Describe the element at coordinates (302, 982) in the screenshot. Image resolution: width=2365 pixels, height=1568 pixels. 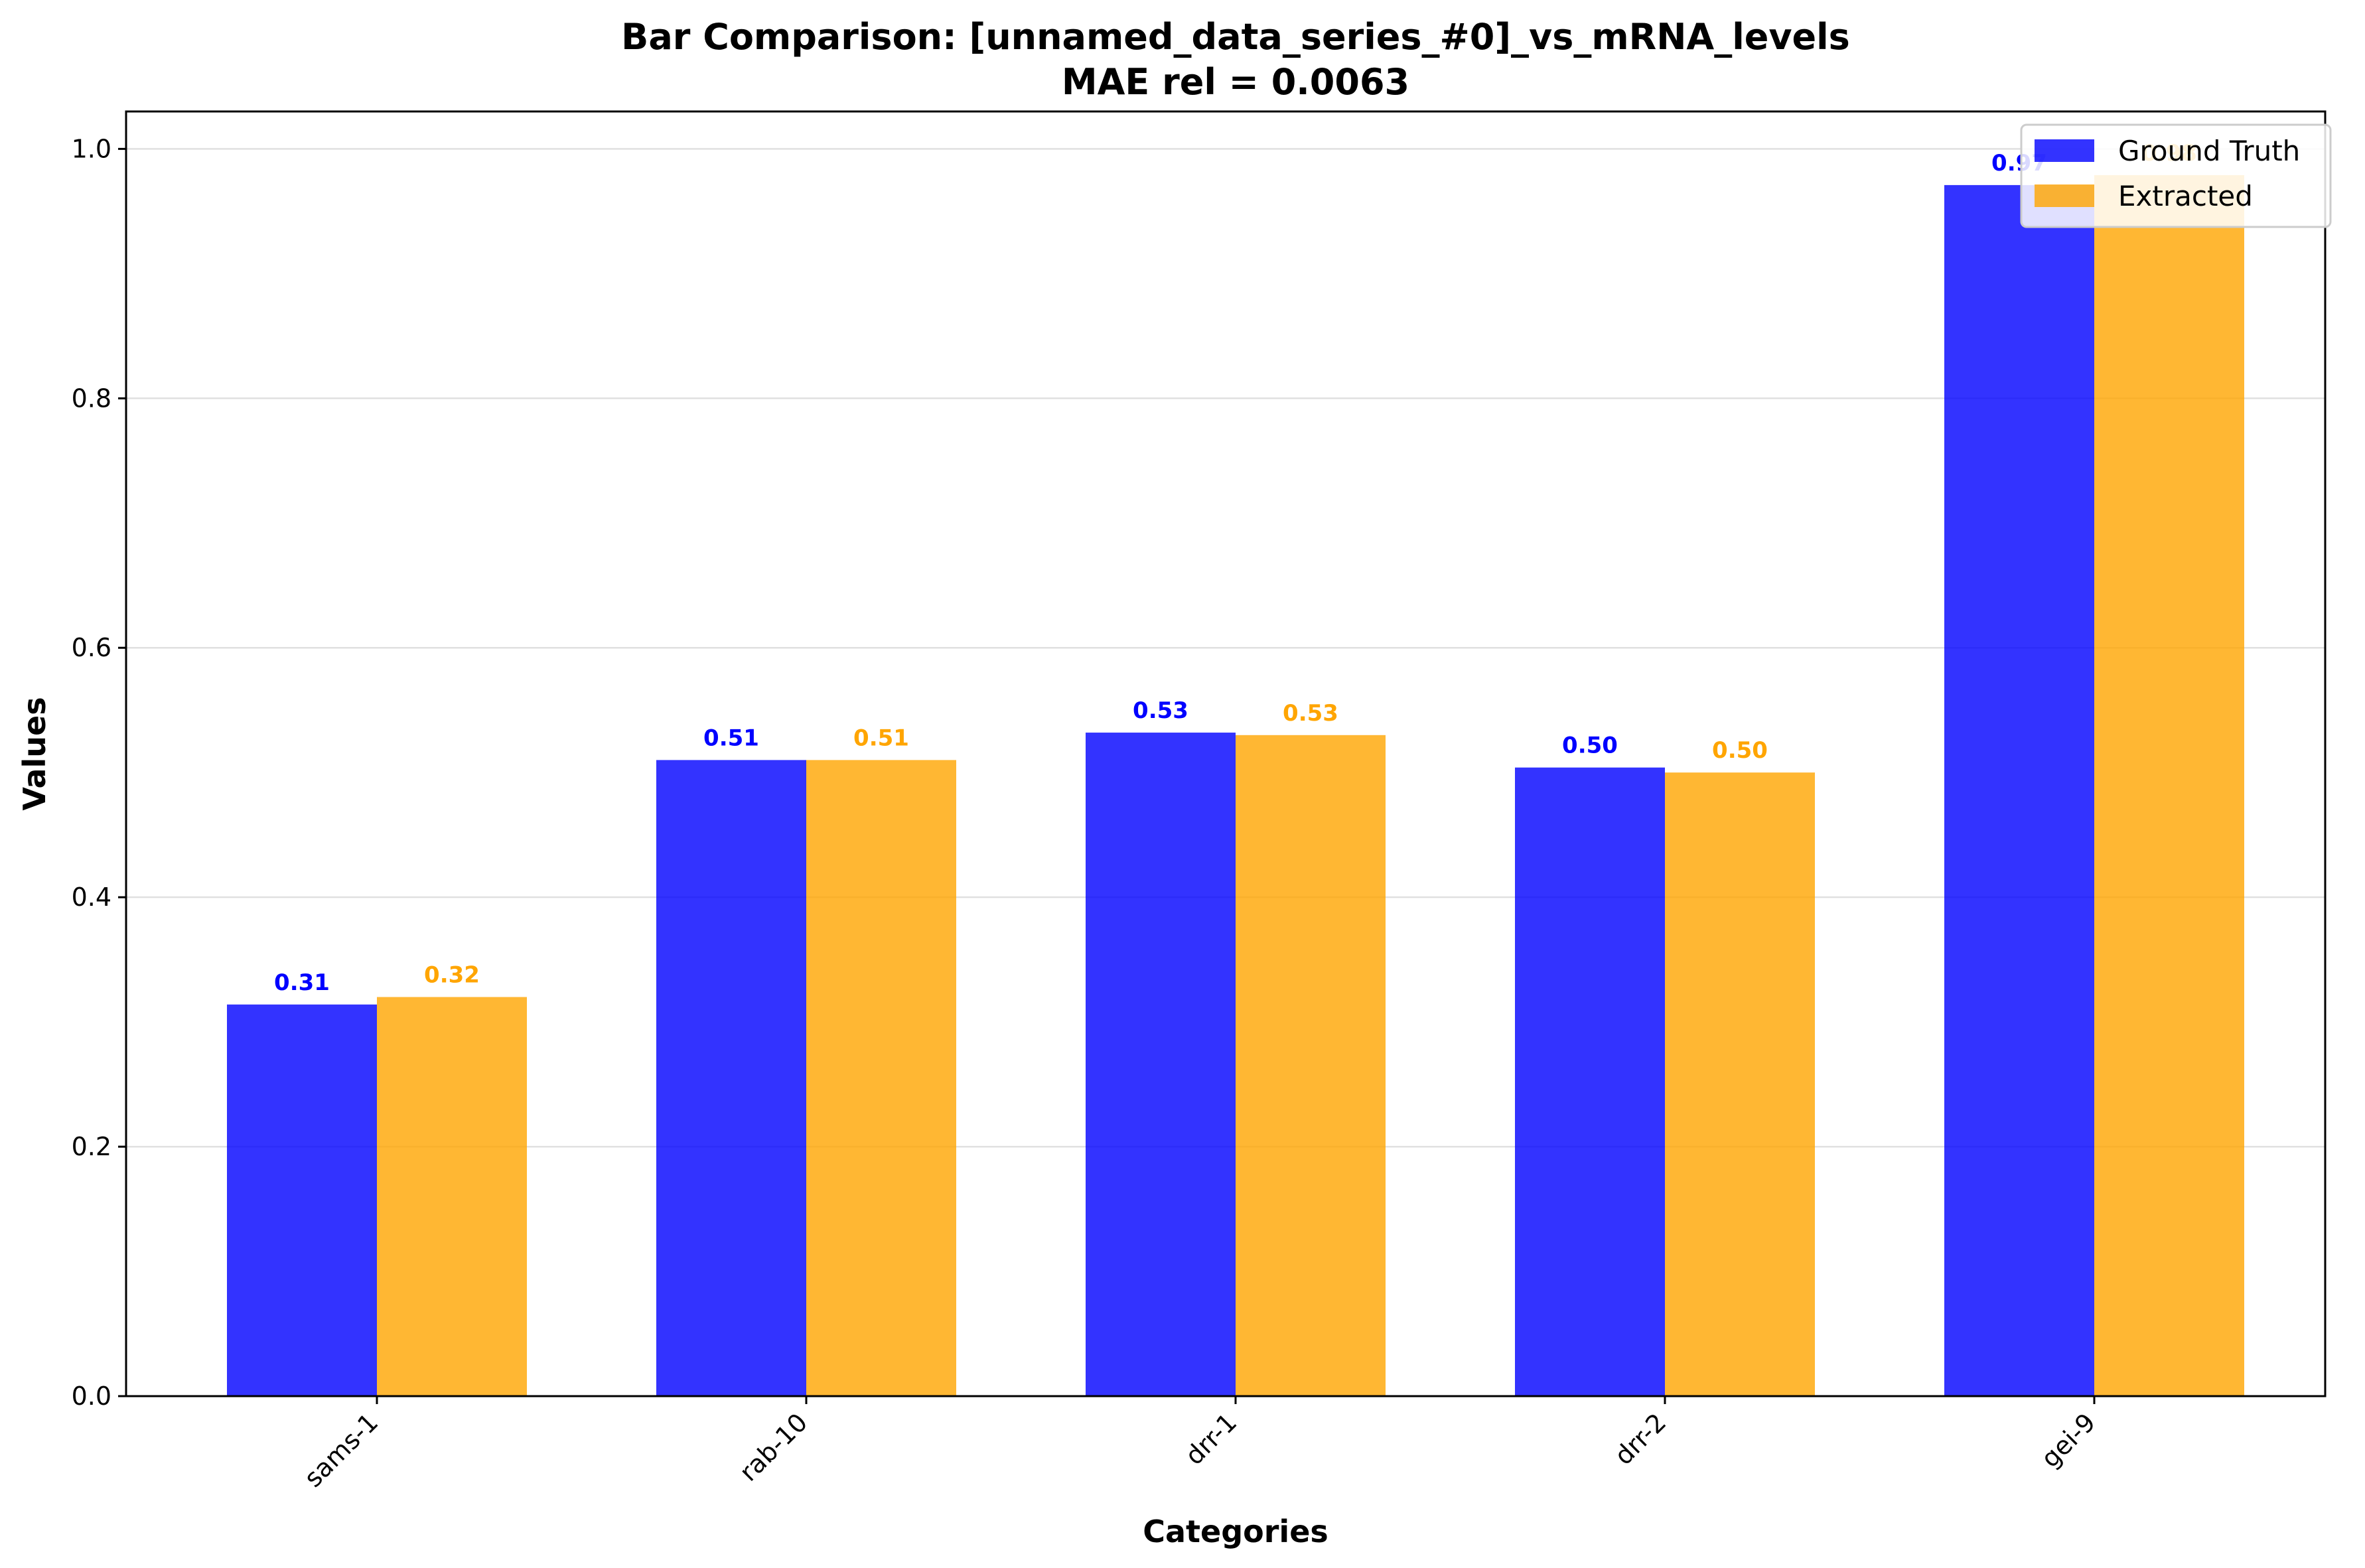
I see `bar-value-label: 0.31` at that location.